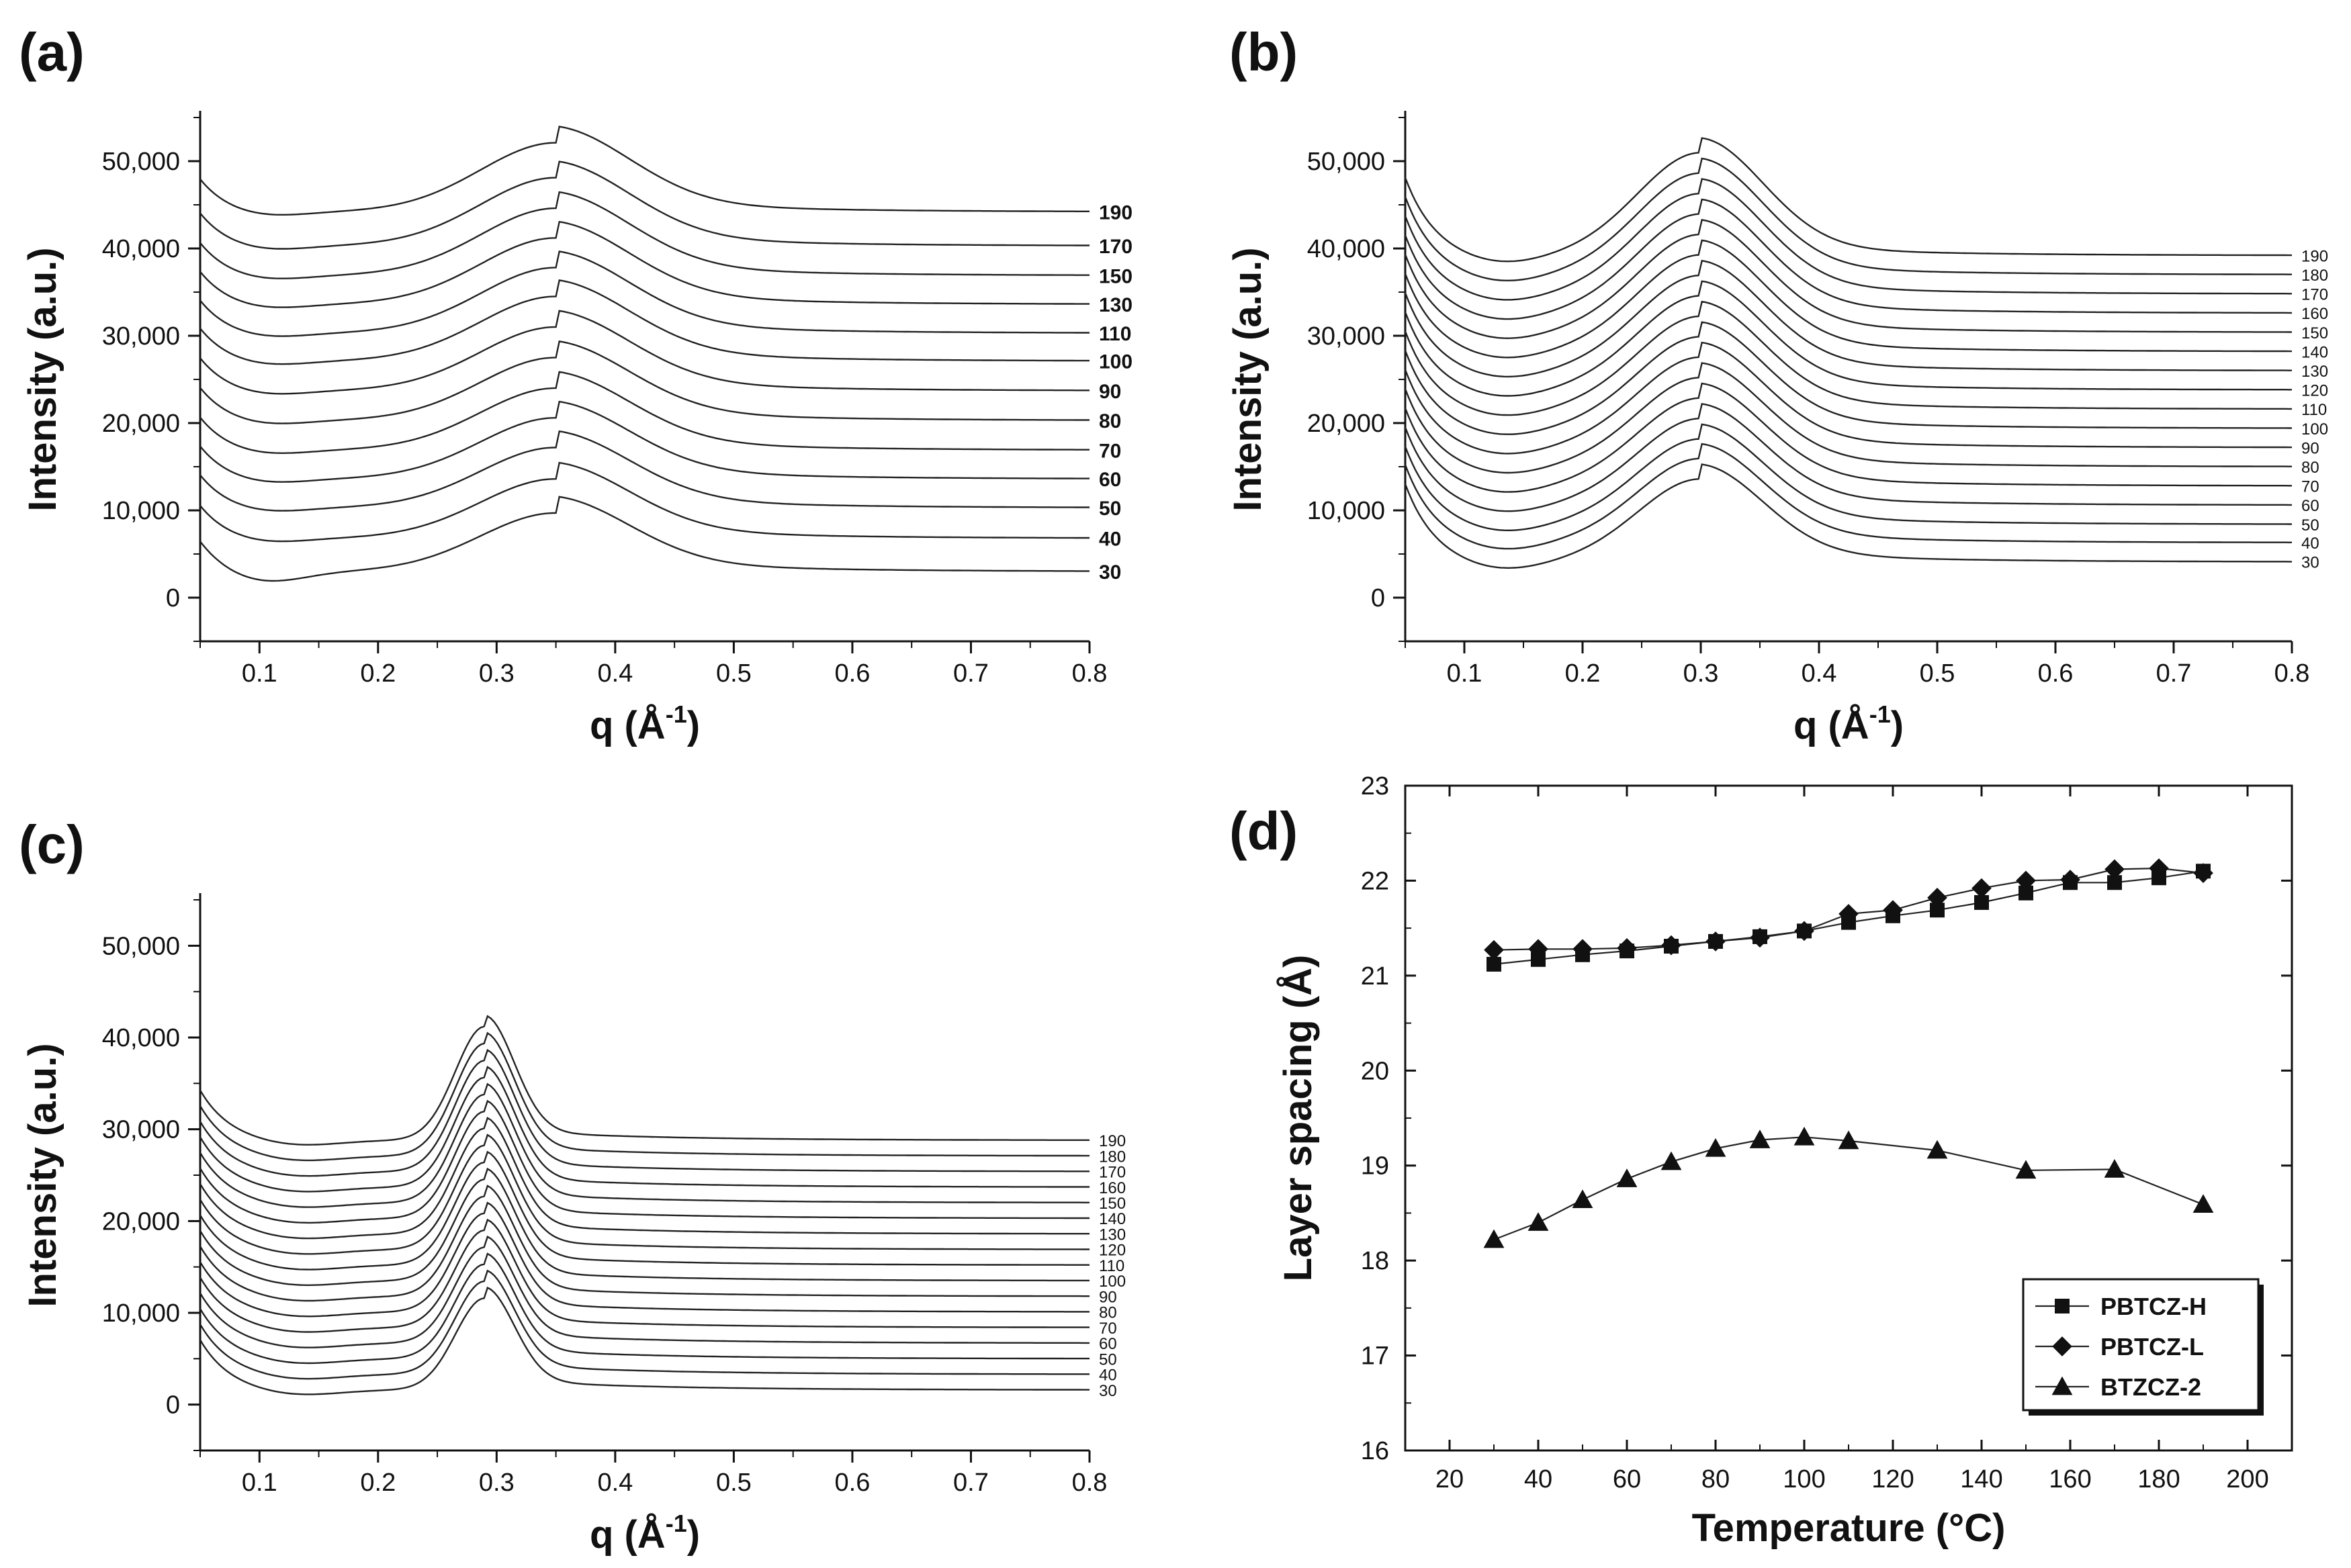 This screenshot has height=1568, width=2351. I want to click on legend-label: BTZCZ-2, so click(2150, 1387).